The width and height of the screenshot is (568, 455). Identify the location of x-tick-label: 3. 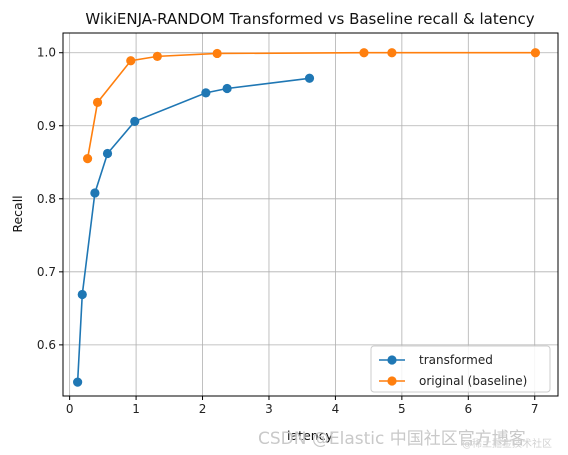
(269, 409).